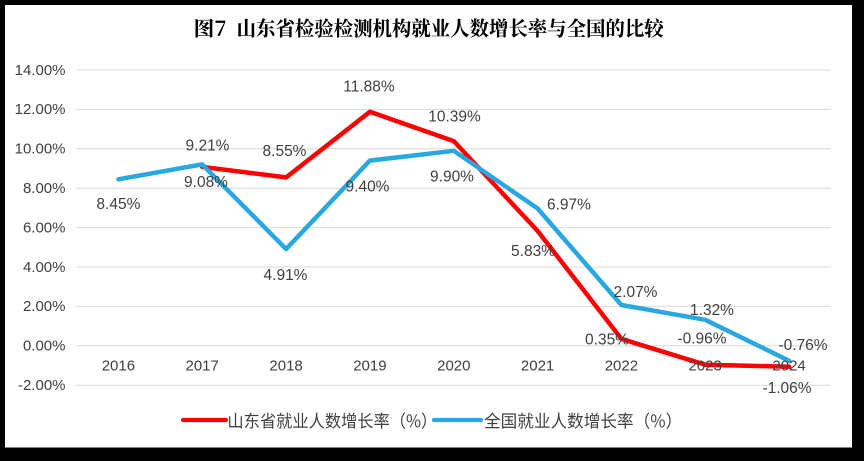 This screenshot has height=461, width=864. Describe the element at coordinates (788, 366) in the screenshot. I see `svg-text: 2024` at that location.